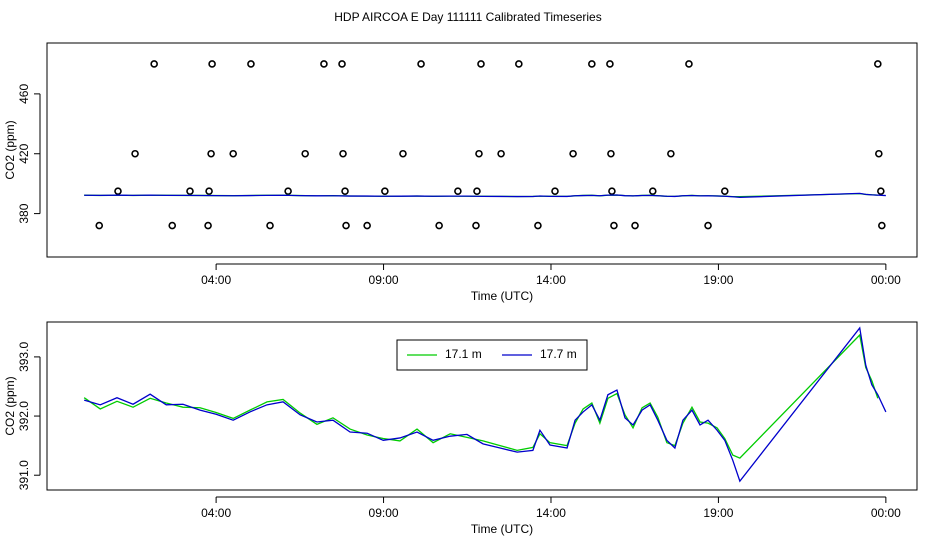 The height and width of the screenshot is (540, 936). Describe the element at coordinates (463, 354) in the screenshot. I see `legend-label: 17.1 m` at that location.